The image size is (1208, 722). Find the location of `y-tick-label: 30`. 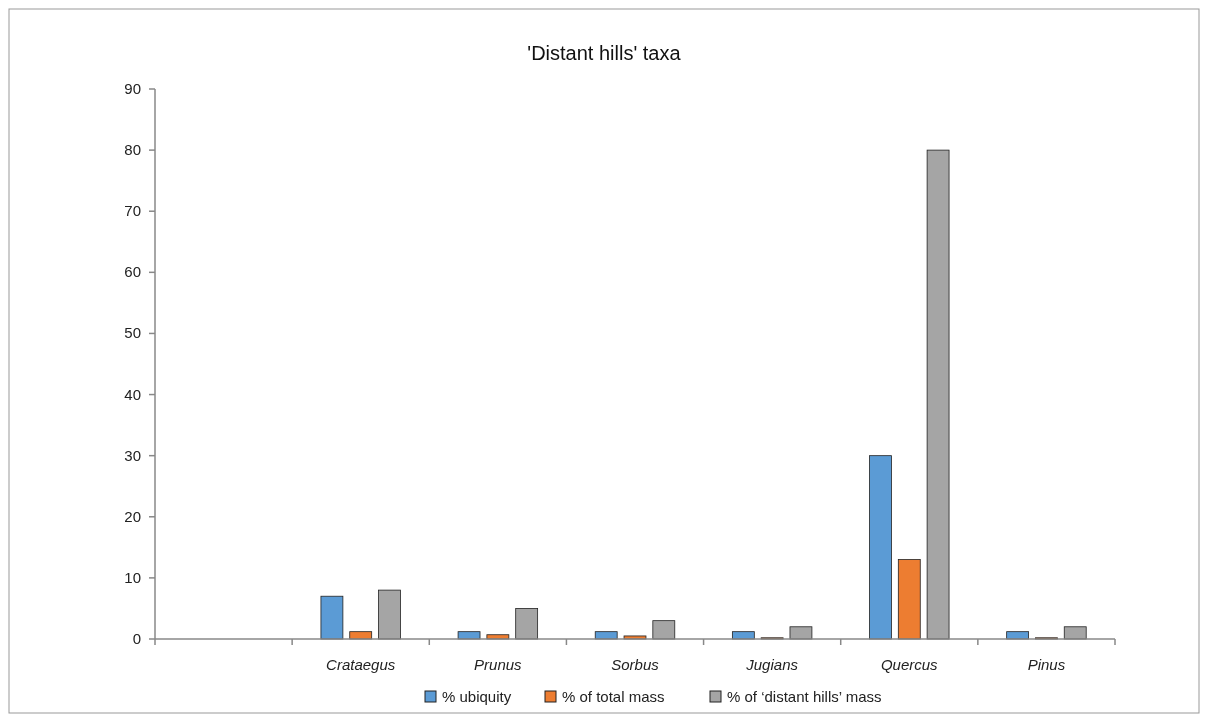

y-tick-label: 30 is located at coordinates (132, 455).